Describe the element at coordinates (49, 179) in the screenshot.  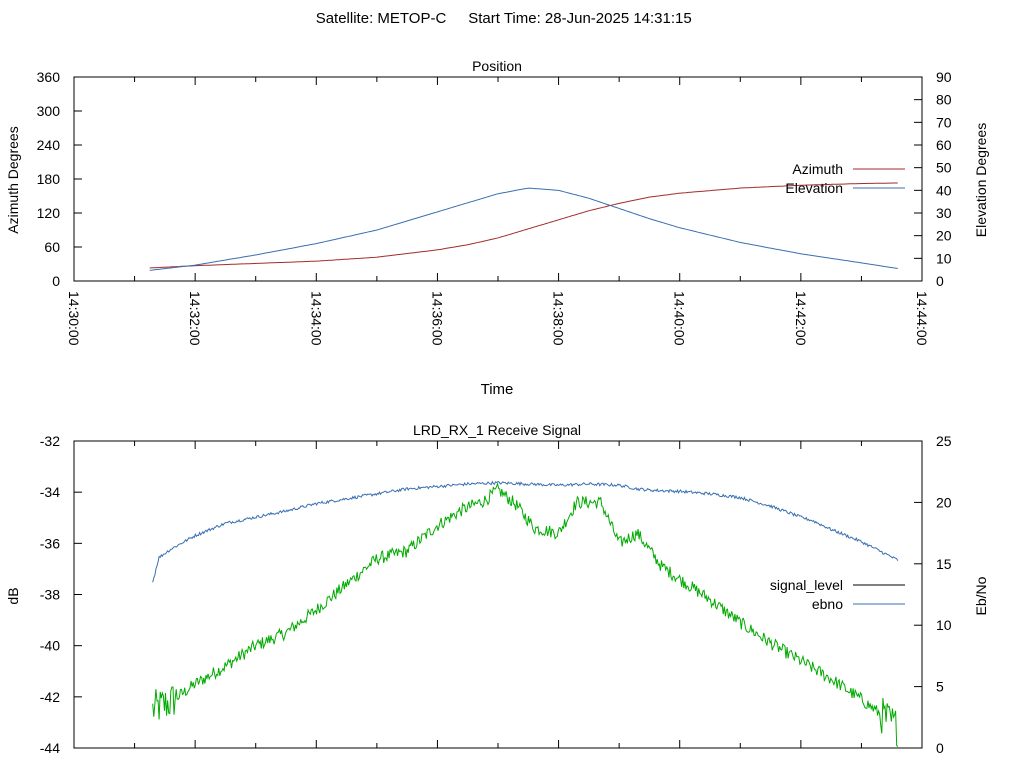
I see `position-y-tick-label: 180` at that location.